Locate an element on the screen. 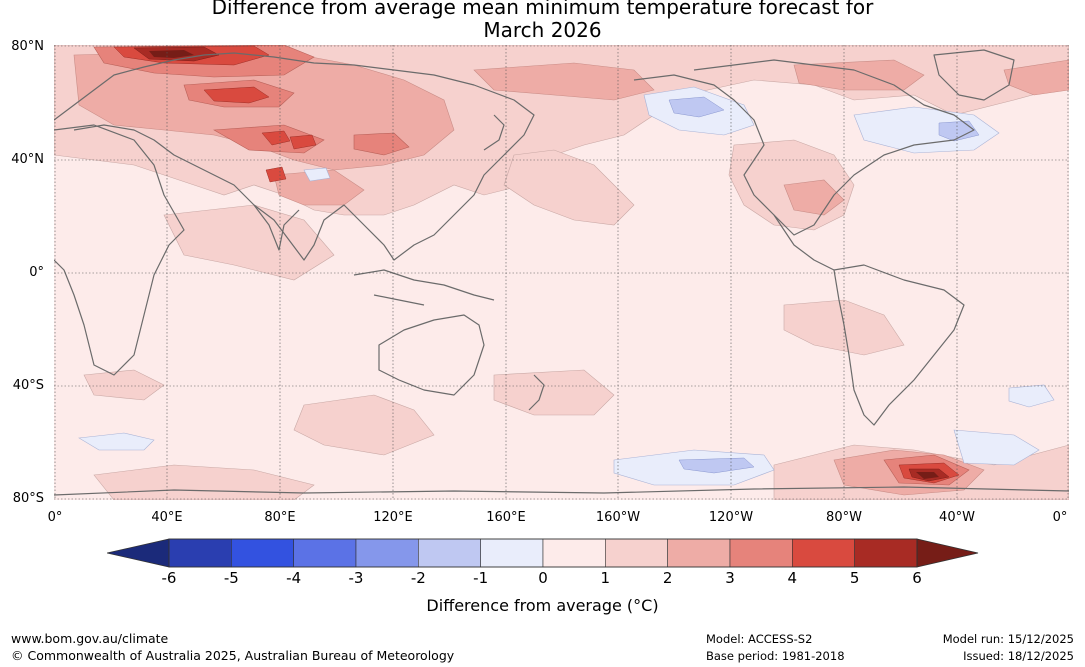  colorbar-tick-label: -1 is located at coordinates (481, 578).